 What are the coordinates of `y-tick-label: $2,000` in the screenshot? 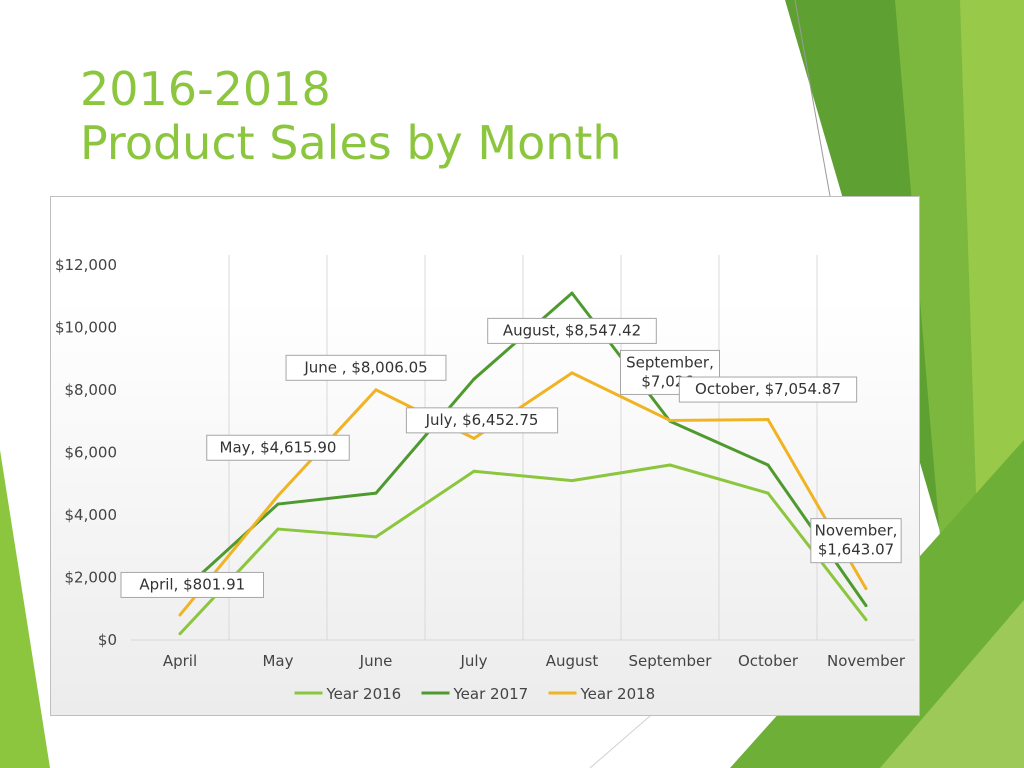 It's located at (91, 578).